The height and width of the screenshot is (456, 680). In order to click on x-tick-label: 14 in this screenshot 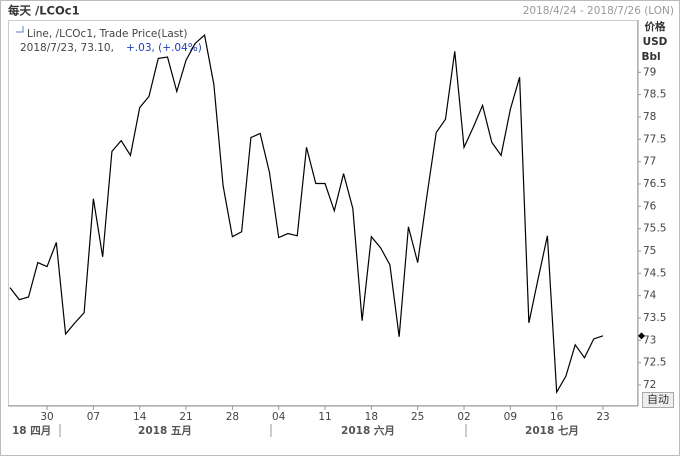, I will do `click(140, 417)`.